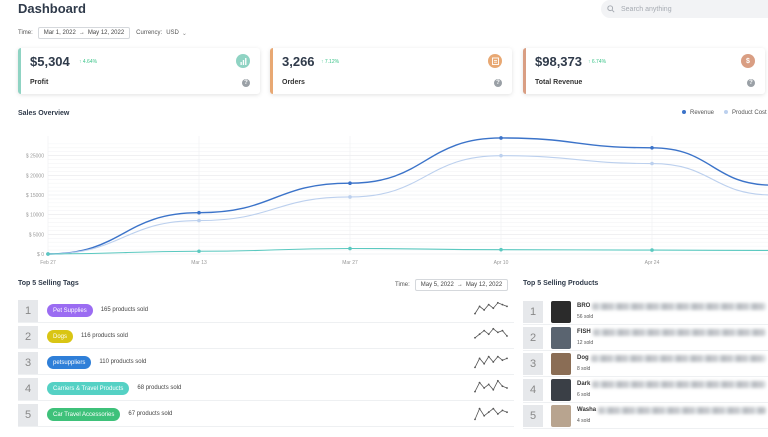 This screenshot has width=768, height=437. What do you see at coordinates (645, 364) in the screenshot?
I see `product-row: 3 Dog 8 sold` at bounding box center [645, 364].